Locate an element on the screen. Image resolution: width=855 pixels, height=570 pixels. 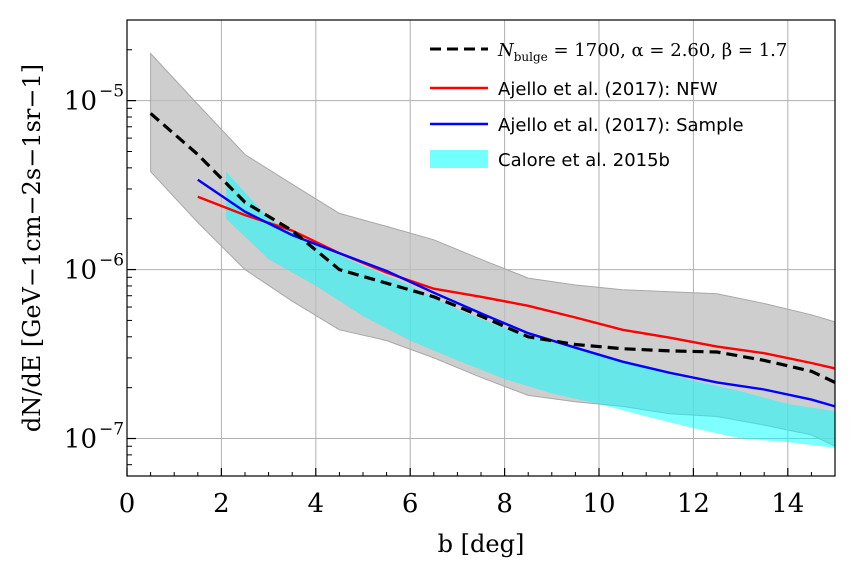
legend-label-nfw: Ajello et al. (2017): NFW is located at coordinates (608, 89).